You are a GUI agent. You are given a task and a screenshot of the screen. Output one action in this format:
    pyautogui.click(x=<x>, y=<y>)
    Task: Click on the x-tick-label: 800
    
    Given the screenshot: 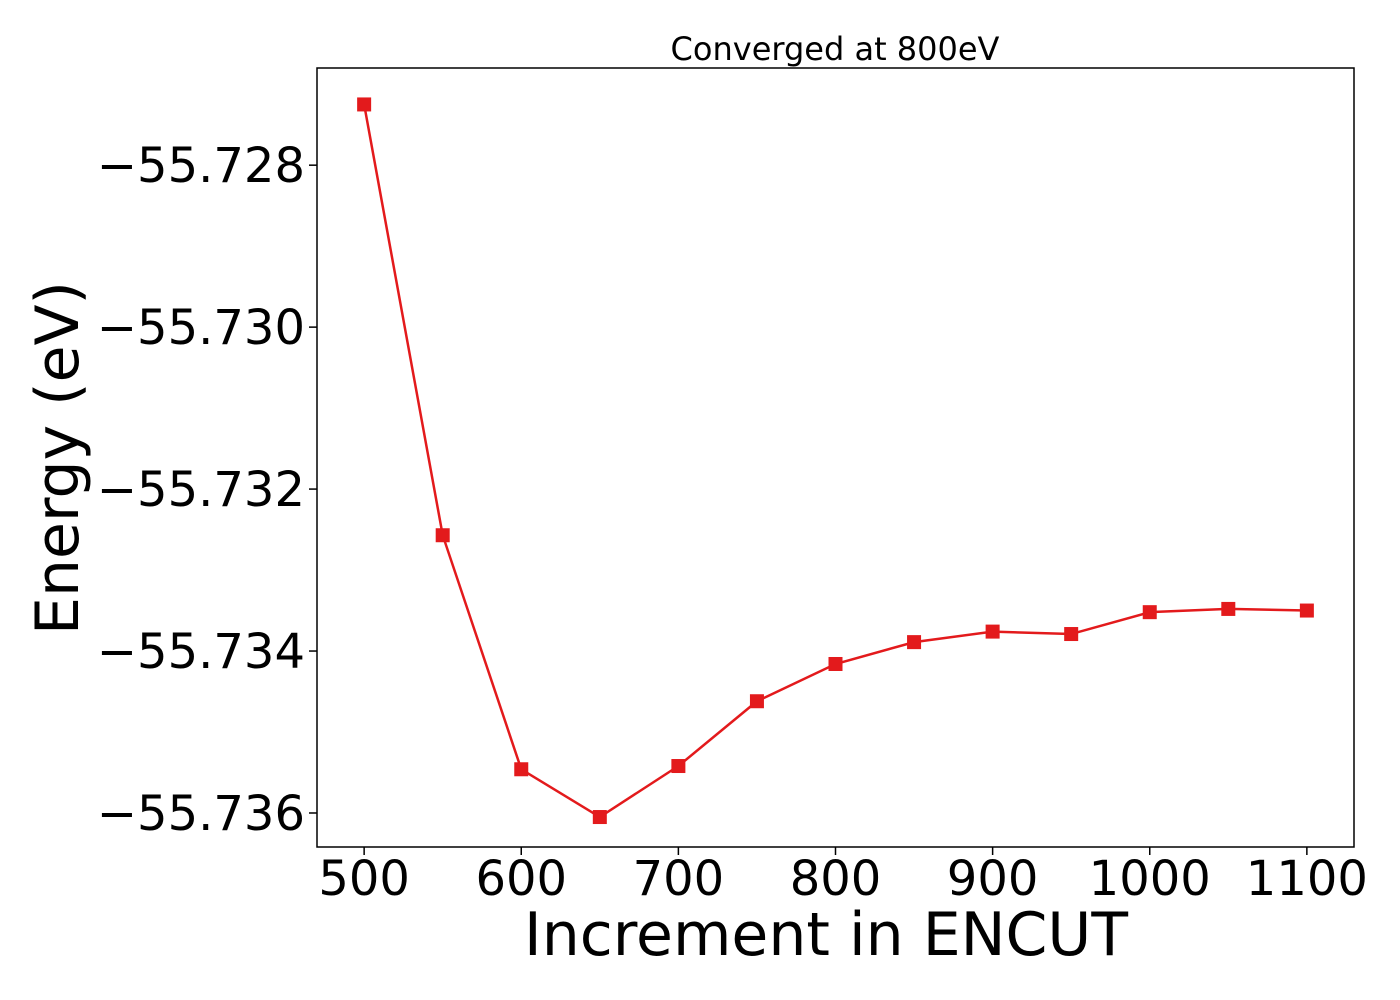 What is the action you would take?
    pyautogui.click(x=836, y=879)
    